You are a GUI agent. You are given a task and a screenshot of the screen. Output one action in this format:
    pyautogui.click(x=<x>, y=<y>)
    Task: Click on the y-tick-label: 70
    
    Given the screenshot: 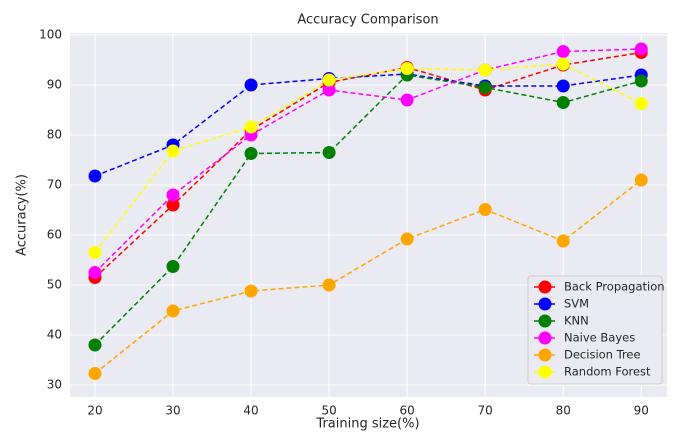 What is the action you would take?
    pyautogui.click(x=54, y=185)
    